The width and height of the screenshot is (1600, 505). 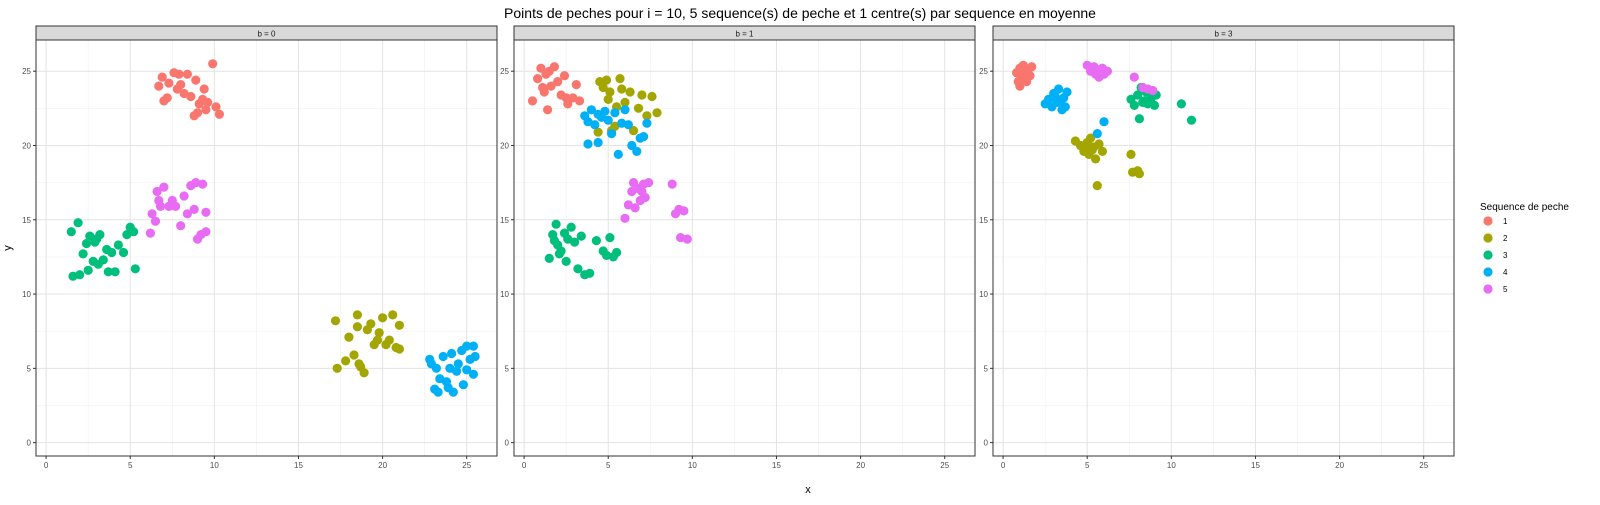 I want to click on x-tick-label: 20, so click(x=1339, y=465).